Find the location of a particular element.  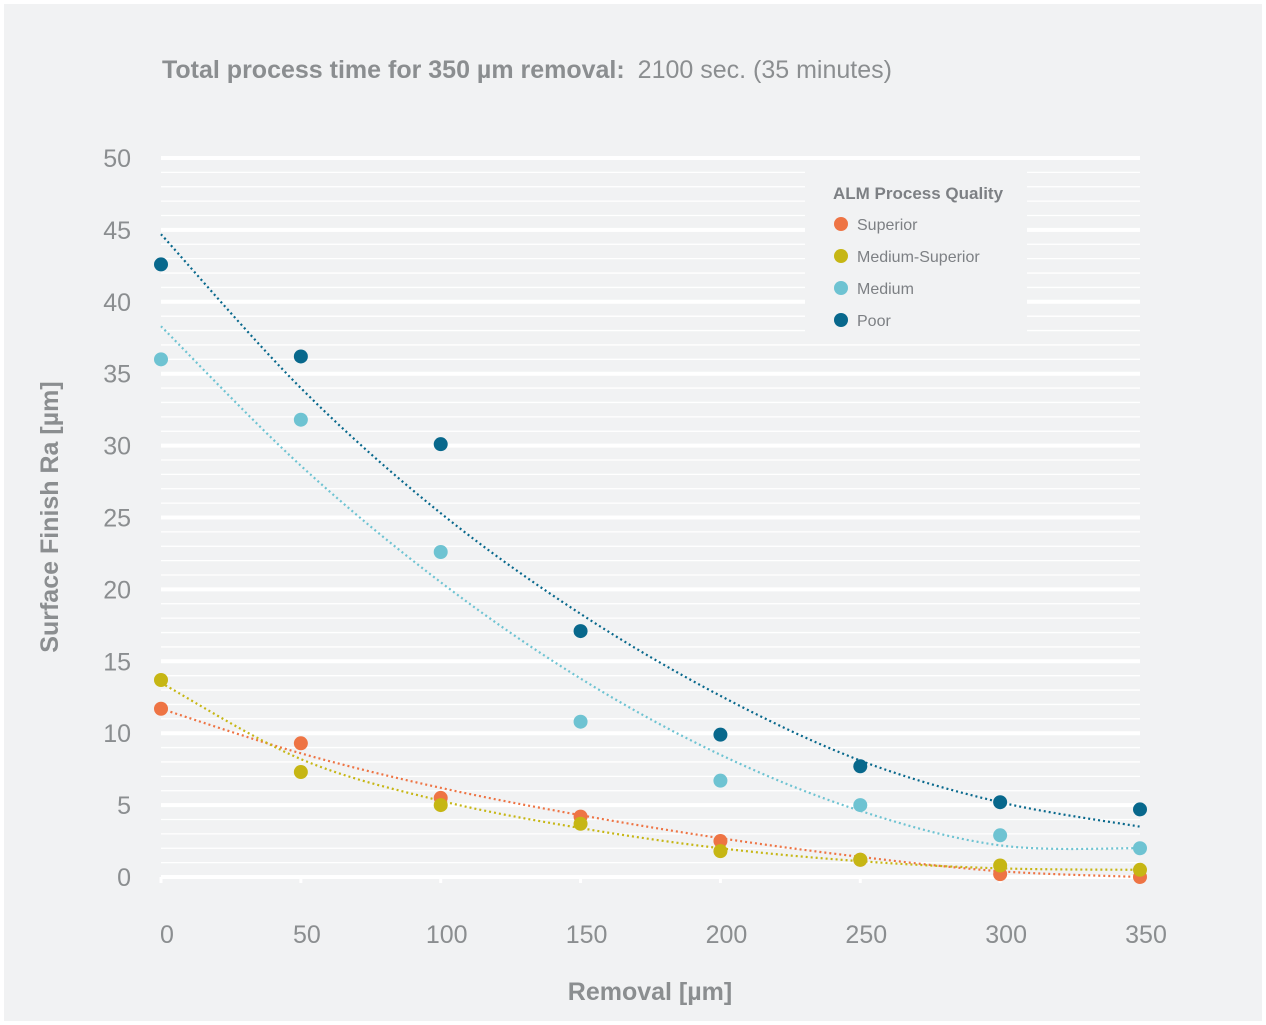

y-tick-label: 10 is located at coordinates (117, 734).